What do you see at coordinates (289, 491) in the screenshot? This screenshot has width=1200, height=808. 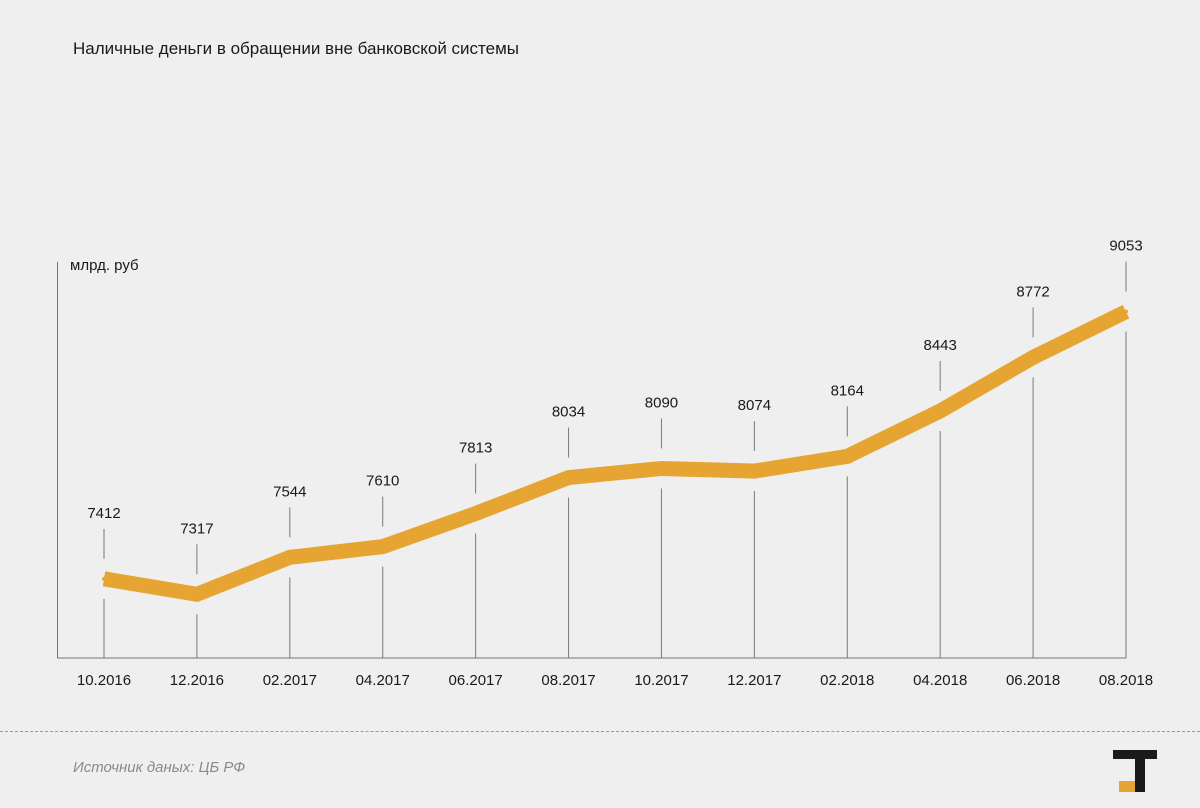 I see `value-label: 7544` at bounding box center [289, 491].